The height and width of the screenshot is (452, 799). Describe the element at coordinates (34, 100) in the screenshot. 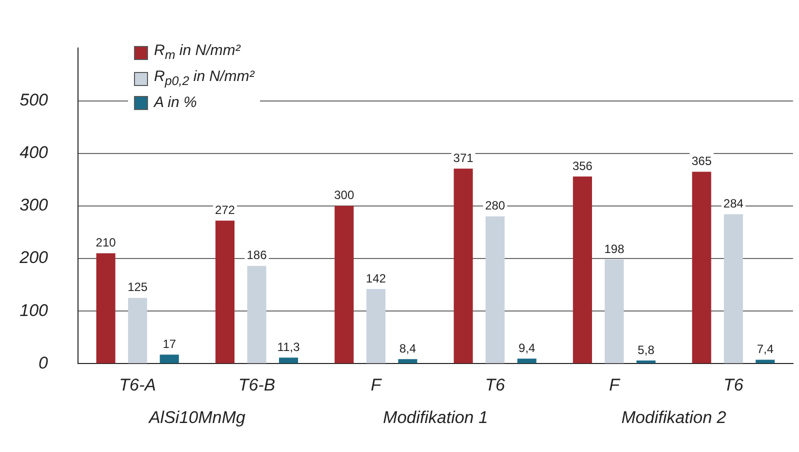

I see `y-tick-label: 500` at that location.